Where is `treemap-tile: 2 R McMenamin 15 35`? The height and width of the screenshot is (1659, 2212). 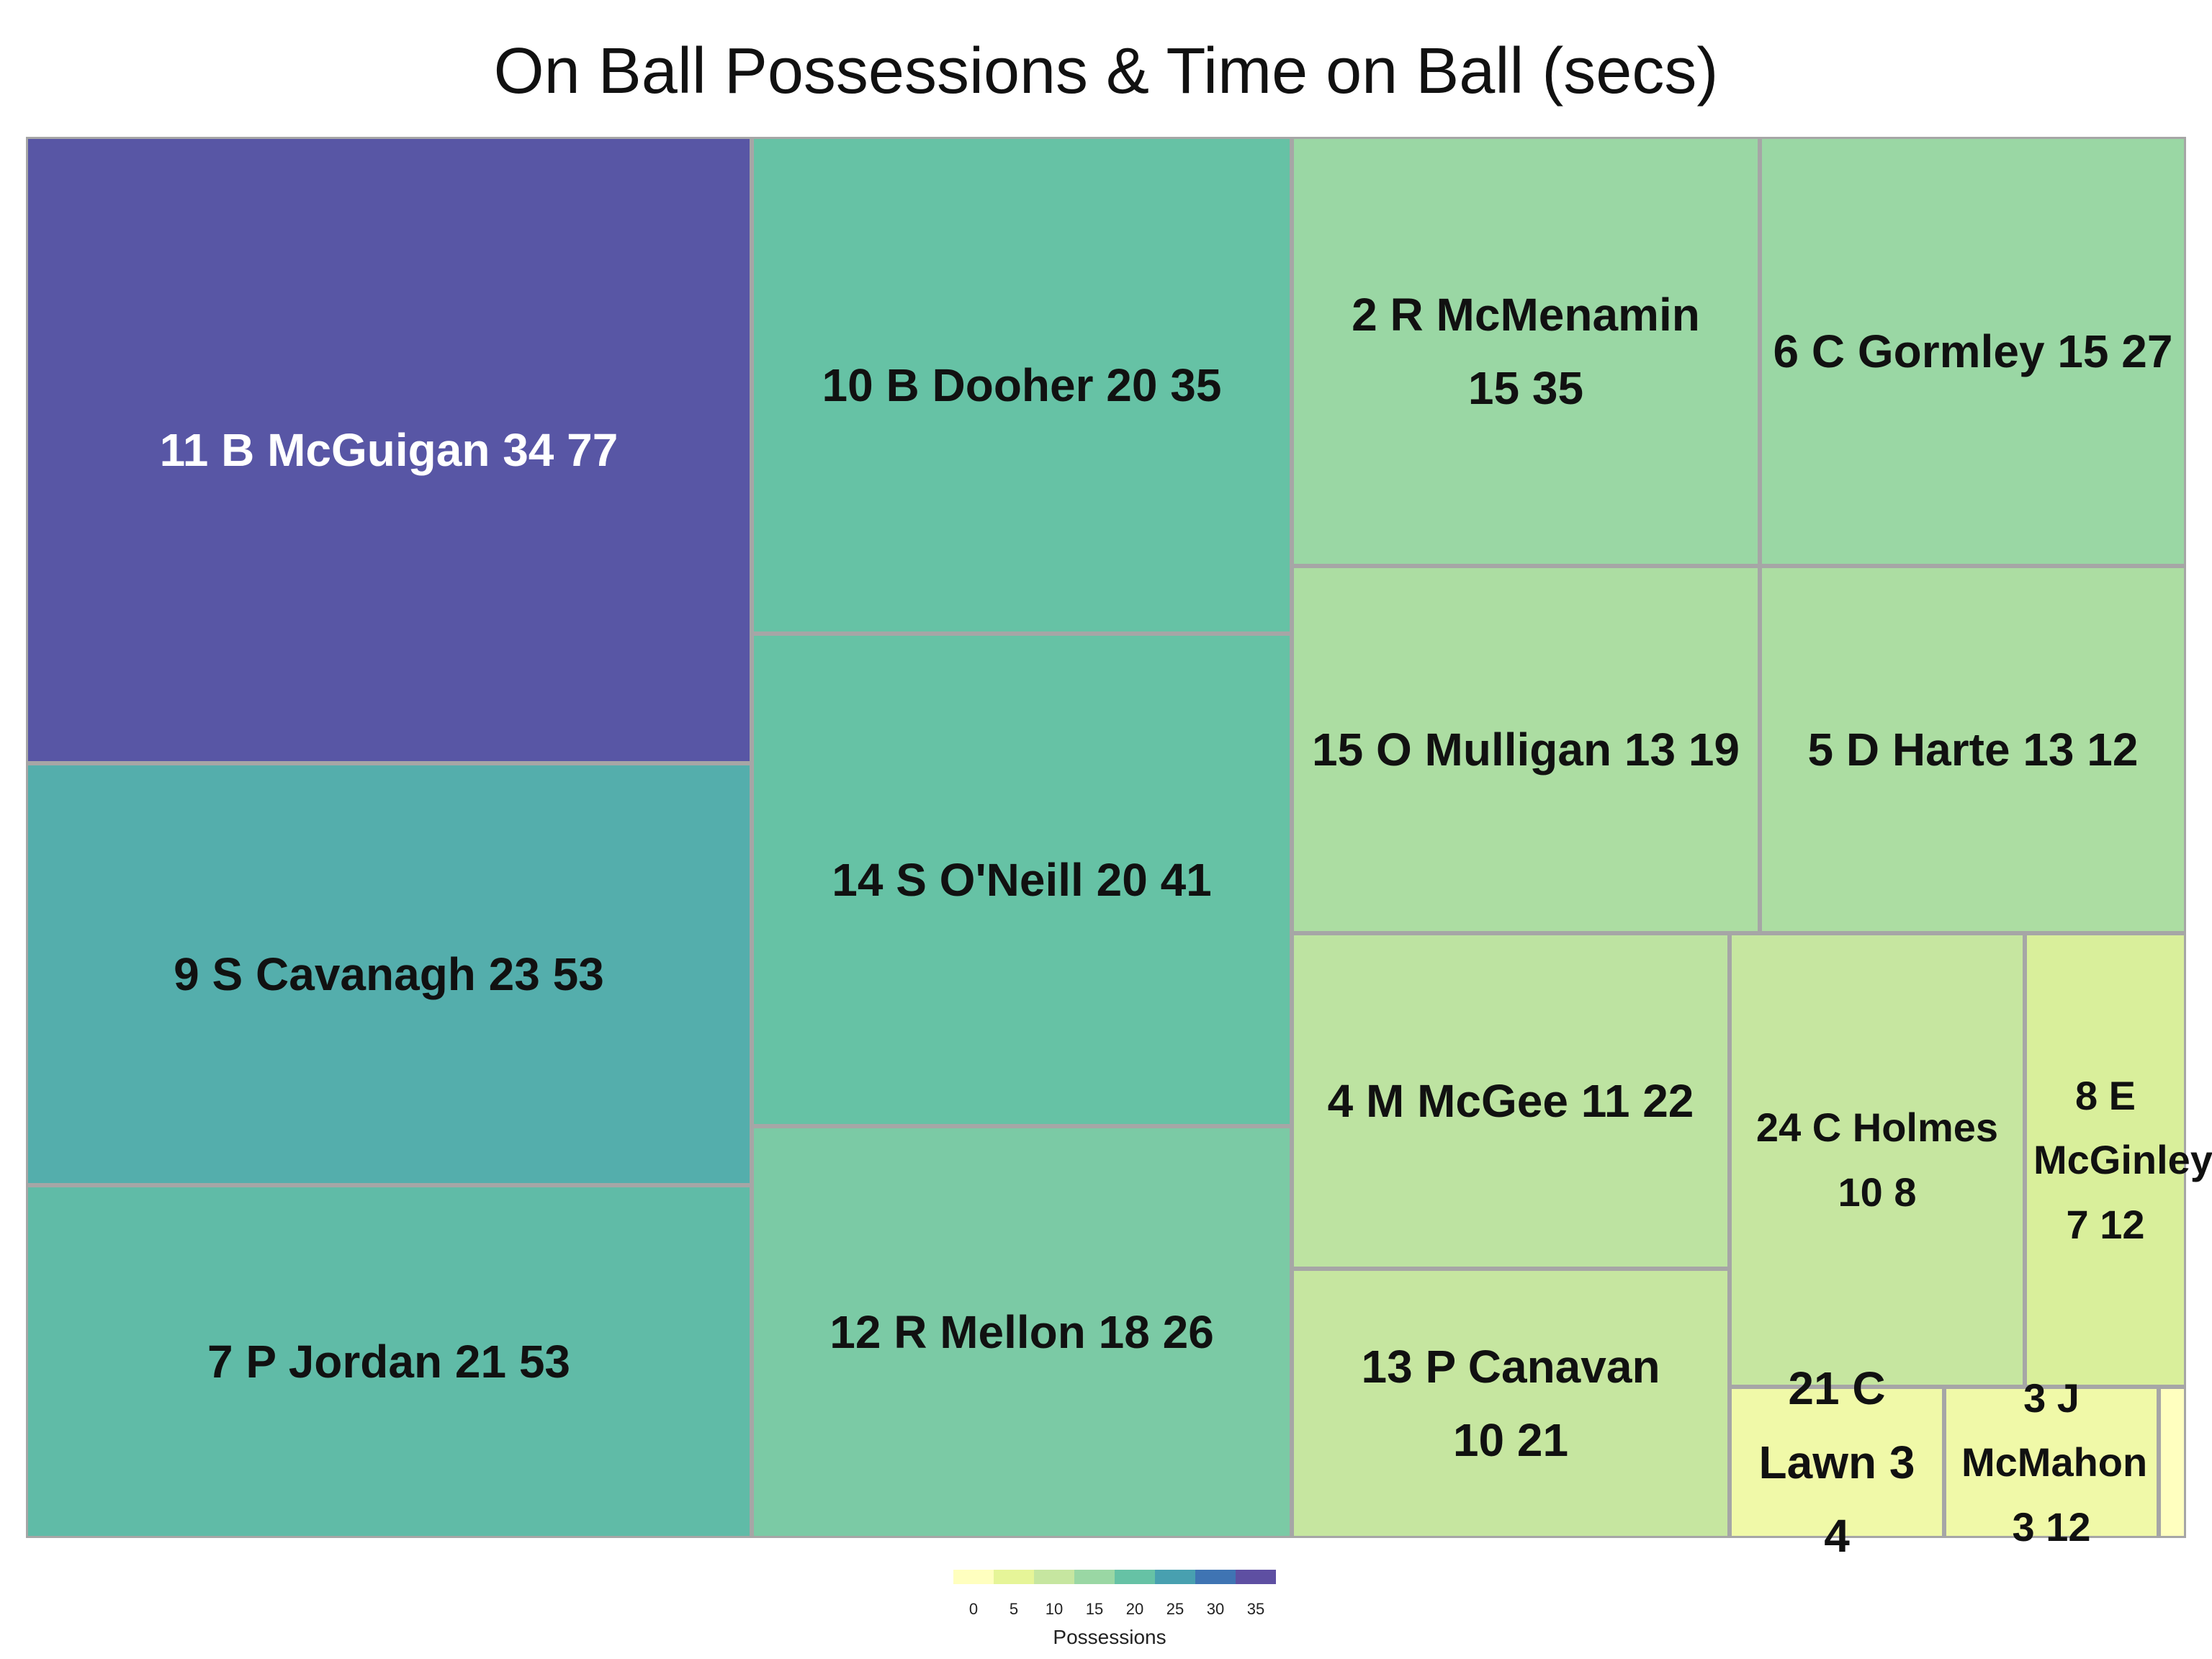
treemap-tile: 2 R McMenamin 15 35 is located at coordinates (1526, 351).